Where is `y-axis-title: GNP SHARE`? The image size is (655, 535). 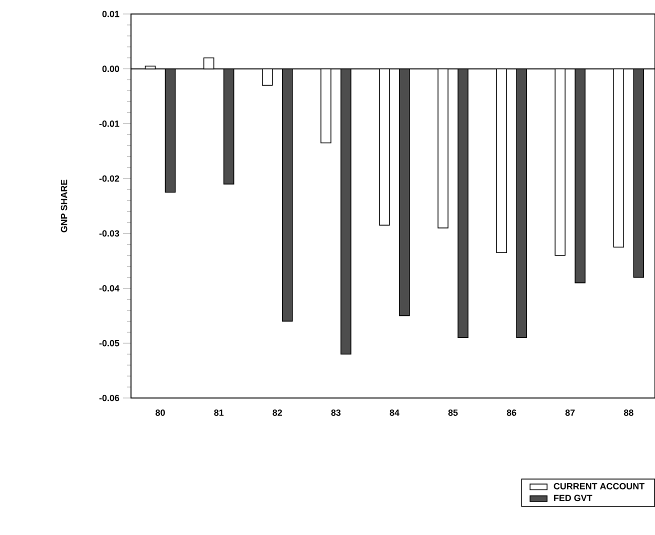
y-axis-title: GNP SHARE is located at coordinates (64, 206).